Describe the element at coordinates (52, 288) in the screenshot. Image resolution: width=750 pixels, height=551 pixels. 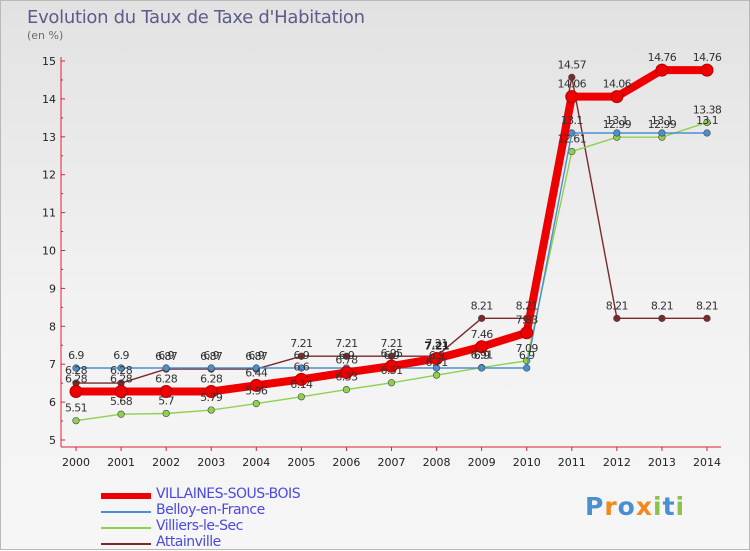
I see `y-tick-label: 9` at that location.